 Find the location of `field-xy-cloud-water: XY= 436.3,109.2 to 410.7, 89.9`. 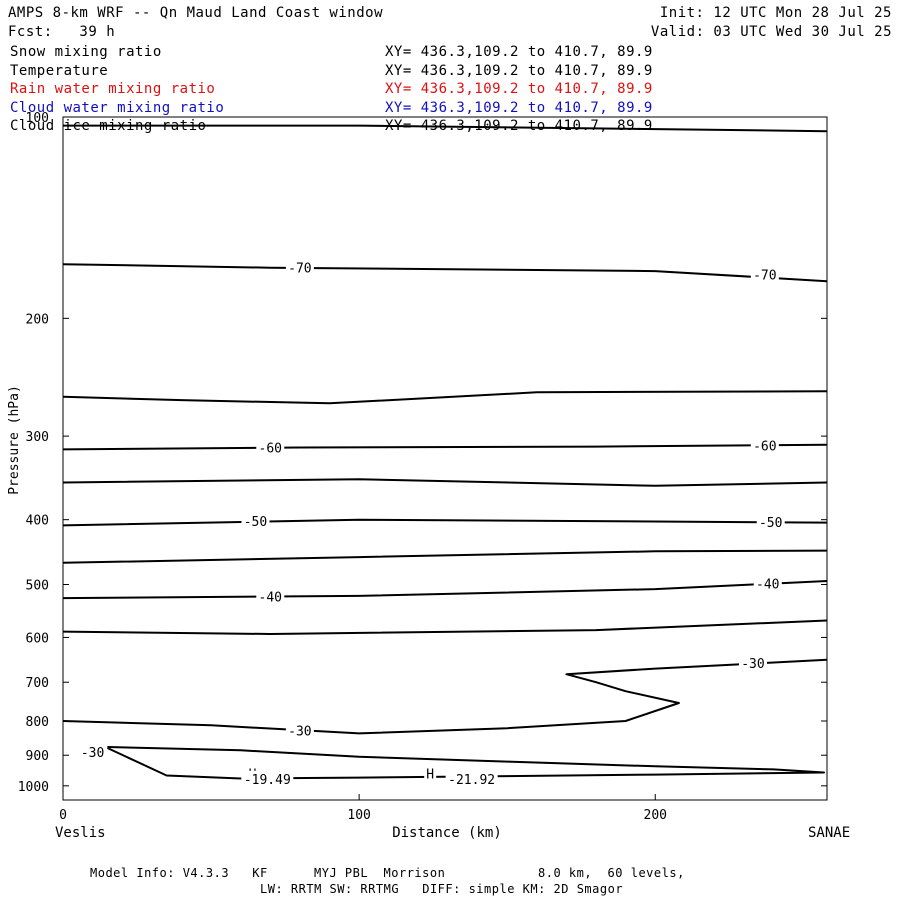

field-xy-cloud-water: XY= 436.3,109.2 to 410.7, 89.9 is located at coordinates (519, 108).